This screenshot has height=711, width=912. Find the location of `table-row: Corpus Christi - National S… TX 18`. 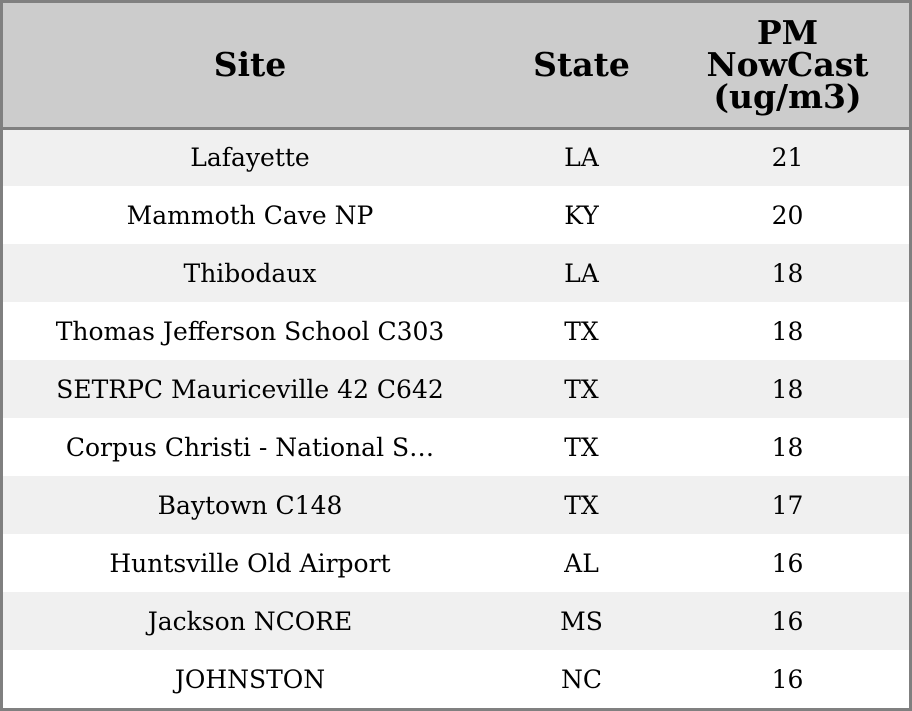

table-row: Corpus Christi - National S… TX 18 is located at coordinates (456, 447).